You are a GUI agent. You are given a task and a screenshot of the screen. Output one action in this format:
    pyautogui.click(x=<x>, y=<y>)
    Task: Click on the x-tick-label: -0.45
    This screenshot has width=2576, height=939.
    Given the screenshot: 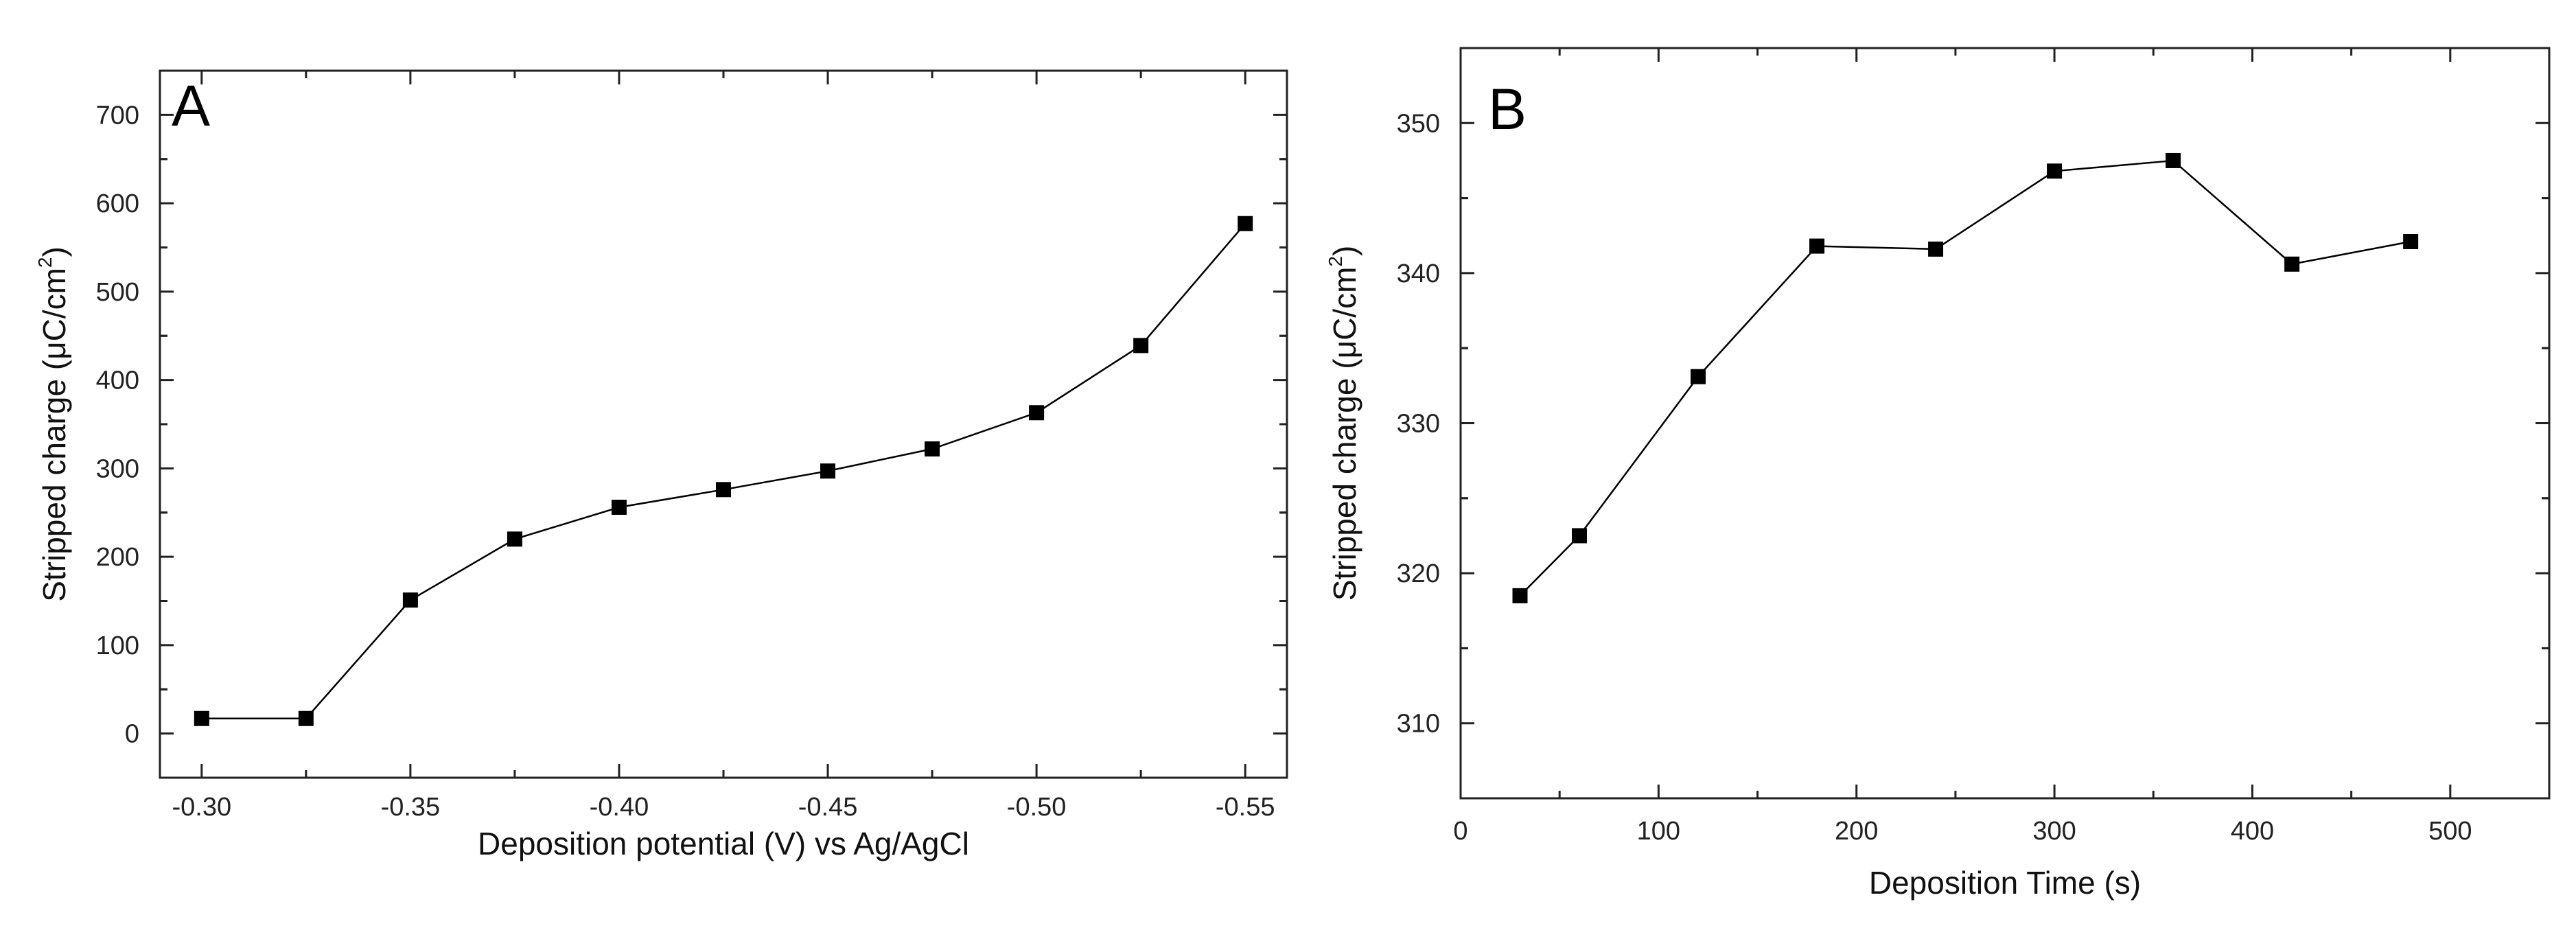 What is the action you would take?
    pyautogui.click(x=828, y=808)
    